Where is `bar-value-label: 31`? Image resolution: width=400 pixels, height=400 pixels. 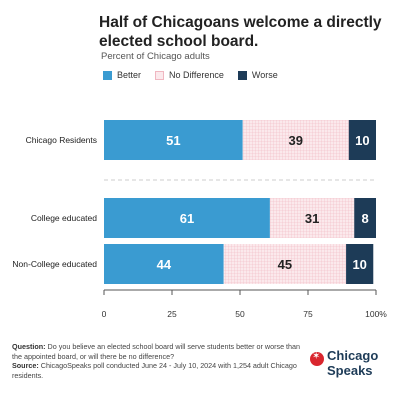 bar-value-label: 31 is located at coordinates (312, 218).